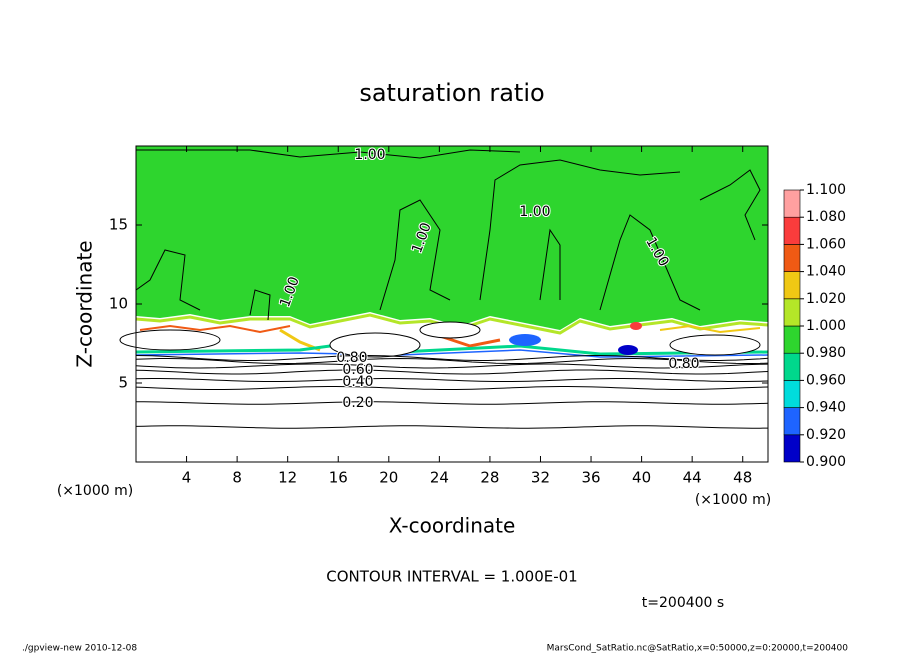  Describe the element at coordinates (95, 491) in the screenshot. I see `y-unit: (×1000 m)` at that location.